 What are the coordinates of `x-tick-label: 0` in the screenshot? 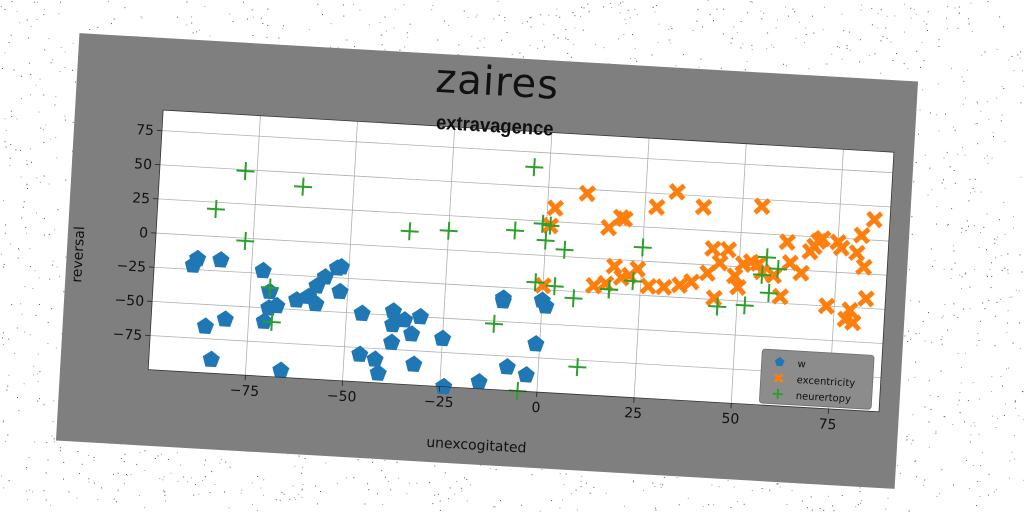 It's located at (536, 408).